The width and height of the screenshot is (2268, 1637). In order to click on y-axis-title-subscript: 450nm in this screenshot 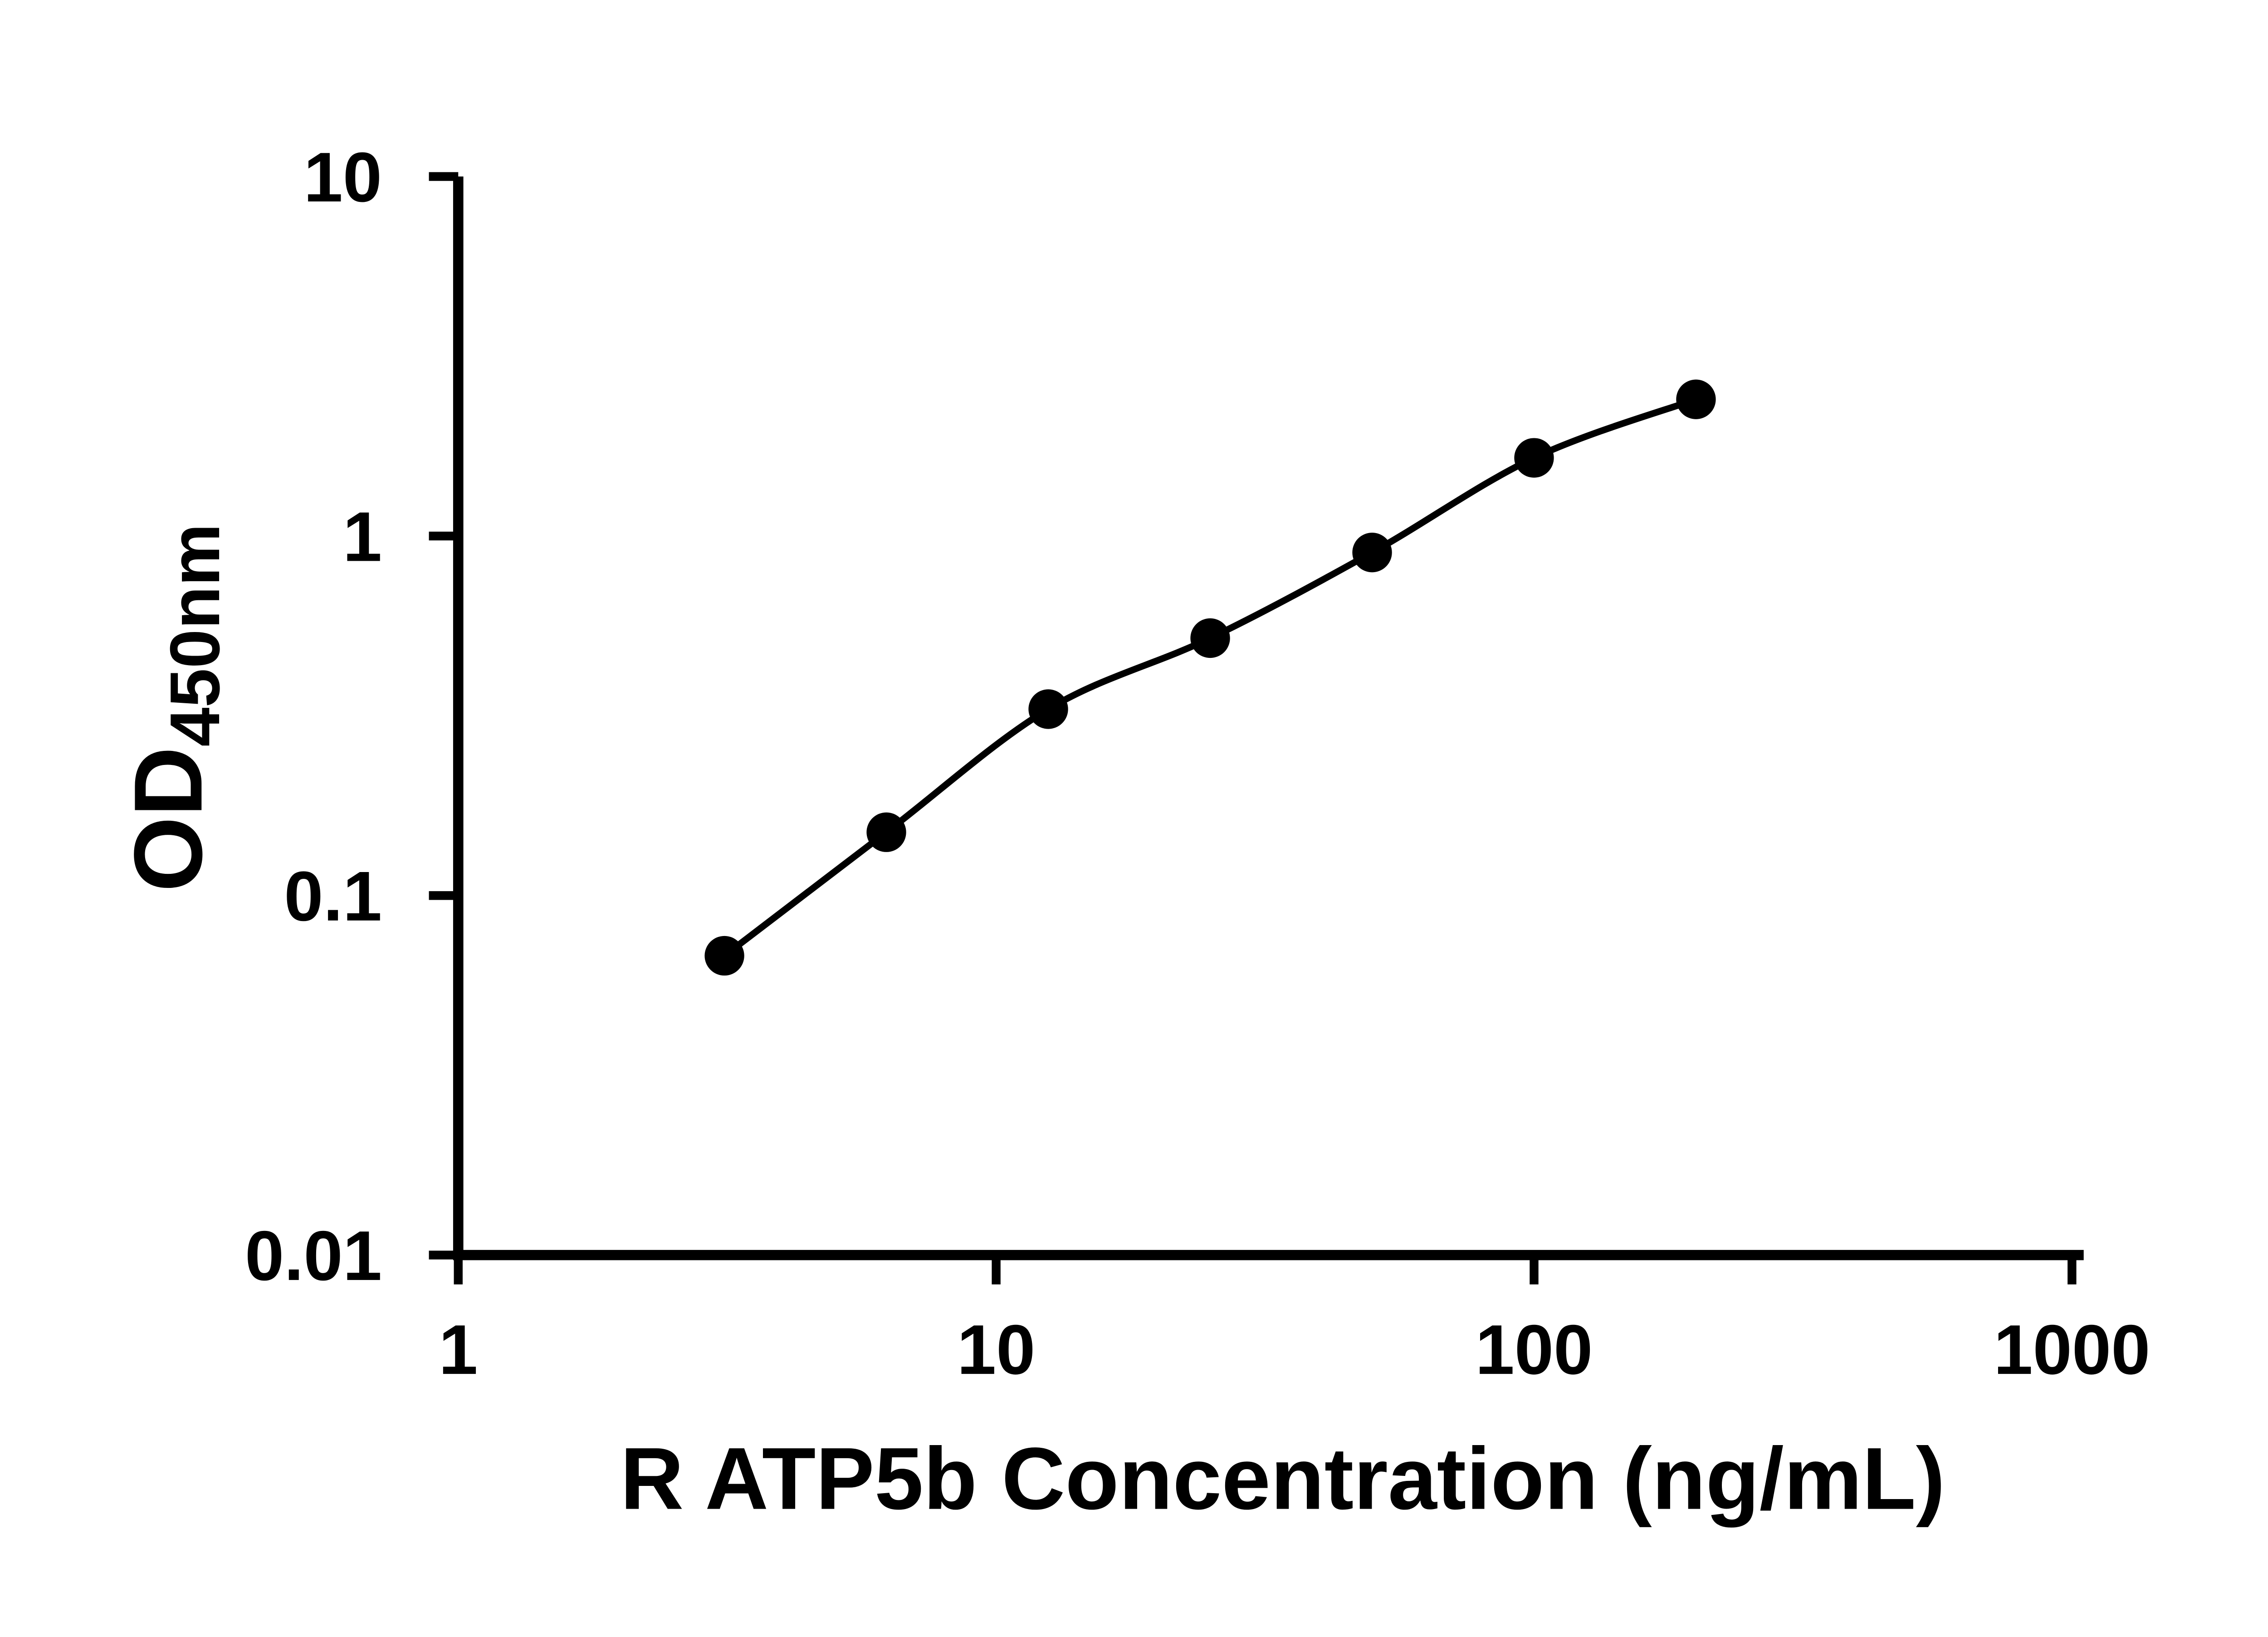, I will do `click(195, 635)`.